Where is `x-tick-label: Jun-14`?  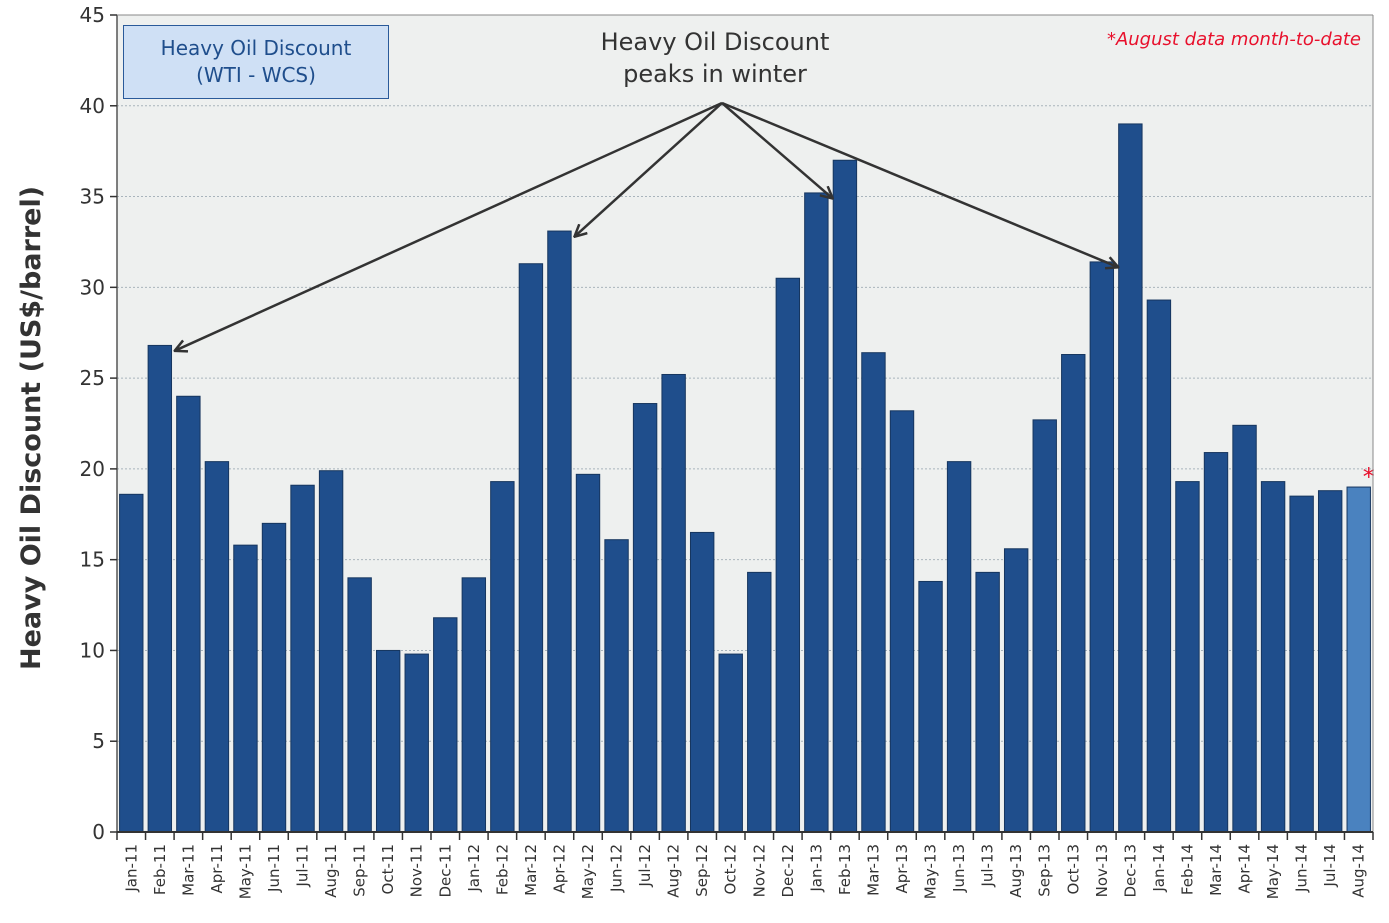 x-tick-label: Jun-14 is located at coordinates (1302, 868).